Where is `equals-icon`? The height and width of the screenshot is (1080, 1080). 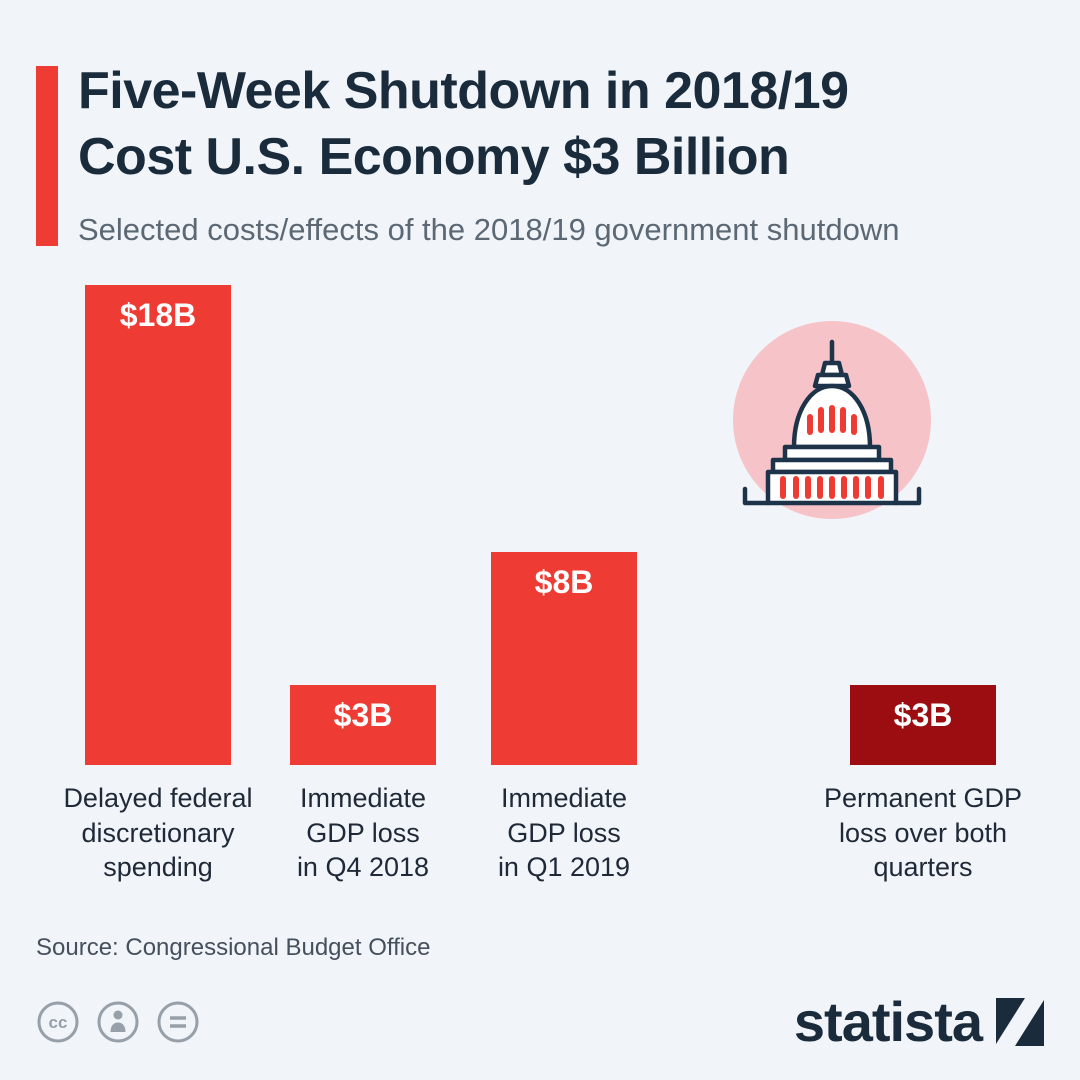
equals-icon is located at coordinates (178, 1022).